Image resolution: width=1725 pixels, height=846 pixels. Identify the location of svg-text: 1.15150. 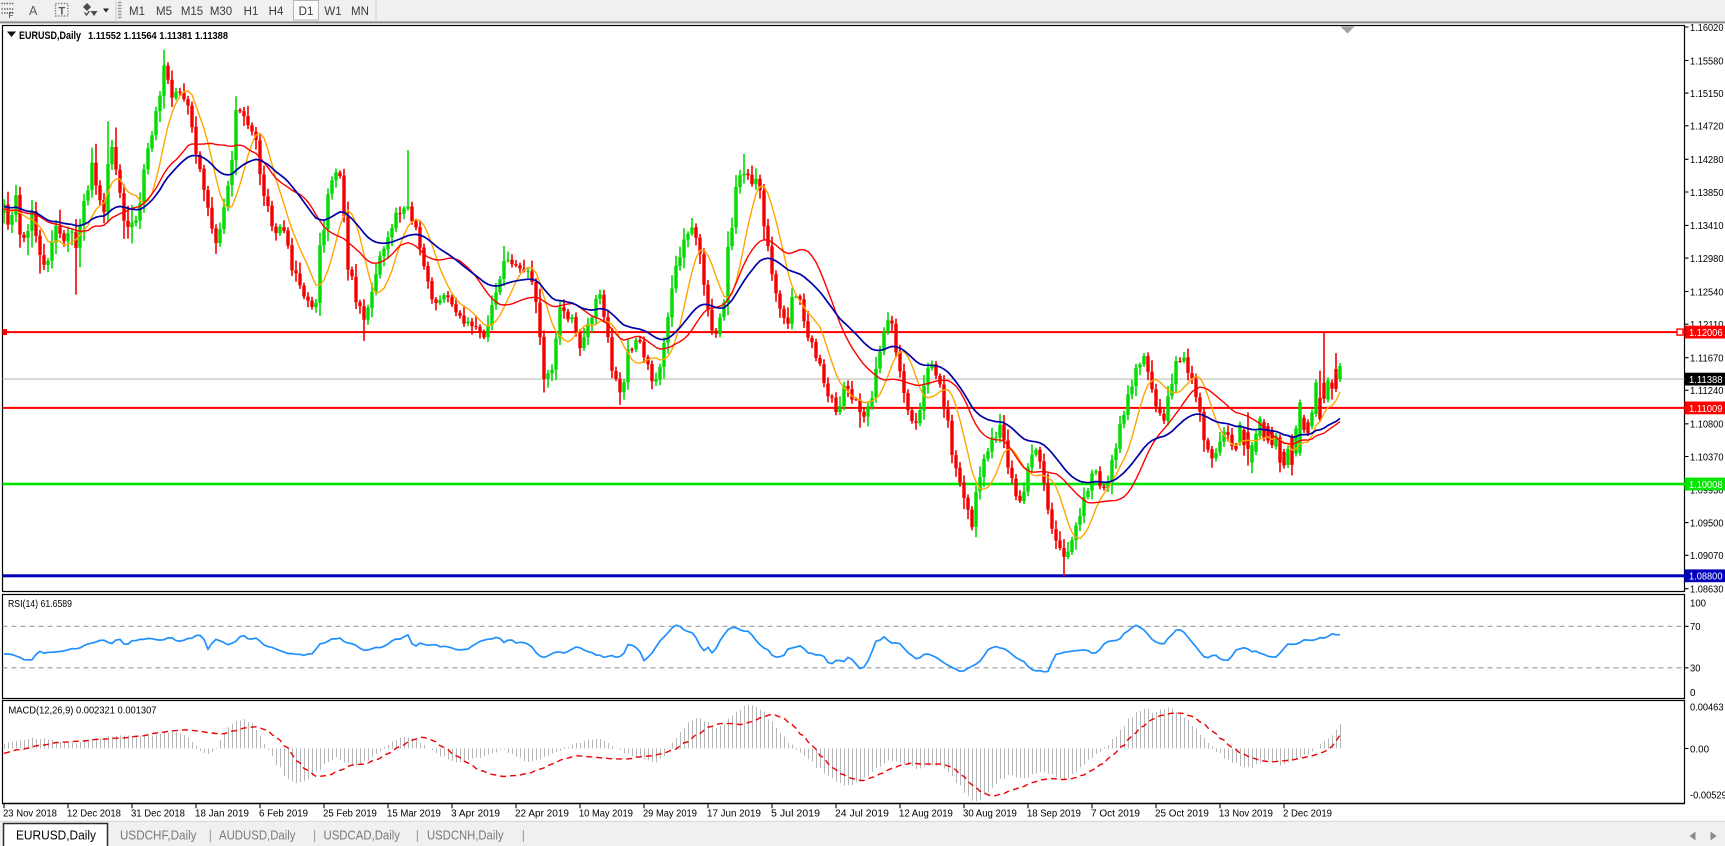
(1707, 94).